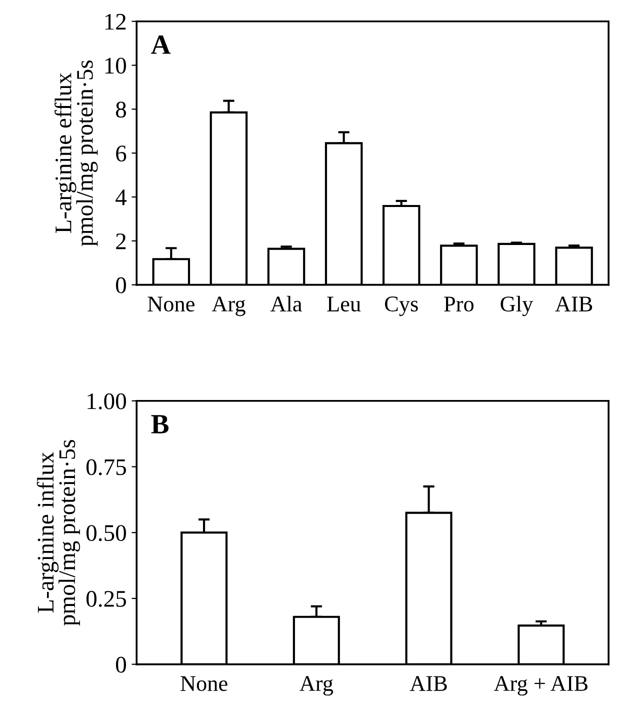 Image resolution: width=621 pixels, height=712 pixels. What do you see at coordinates (121, 198) in the screenshot?
I see `y-tick-label: 4` at bounding box center [121, 198].